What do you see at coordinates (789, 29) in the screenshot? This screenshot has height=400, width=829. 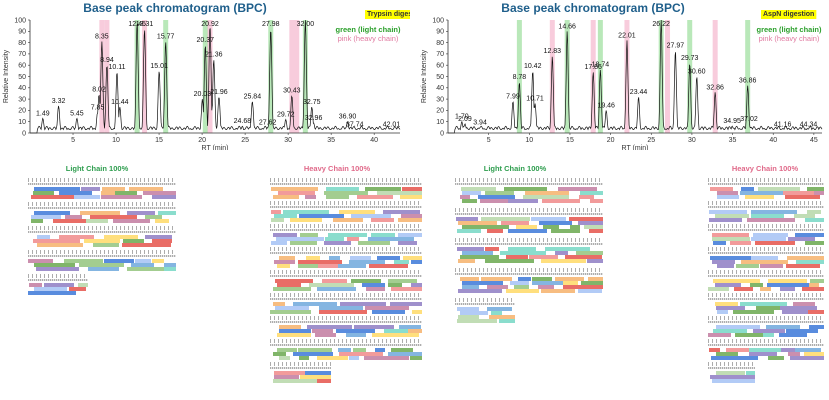 I see `legend-entry: green (light chain)` at bounding box center [789, 29].